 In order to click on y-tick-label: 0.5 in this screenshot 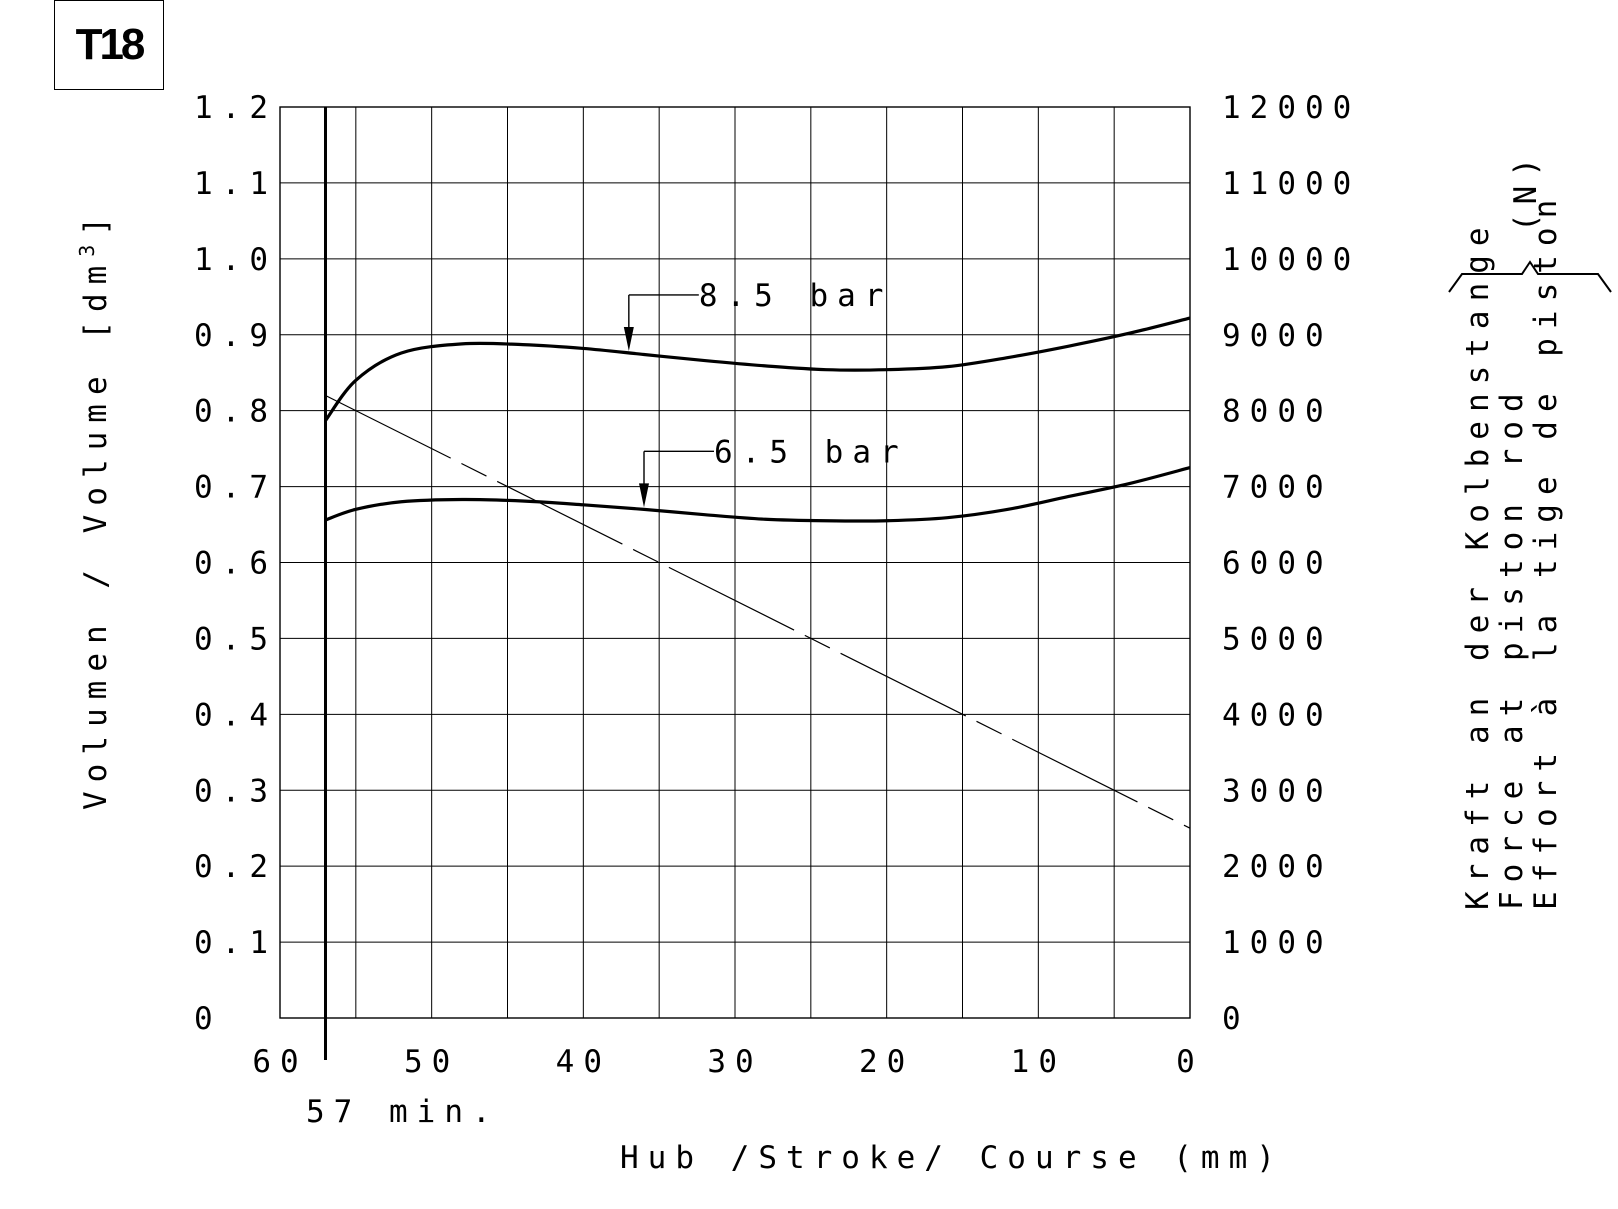, I will do `click(235, 639)`.